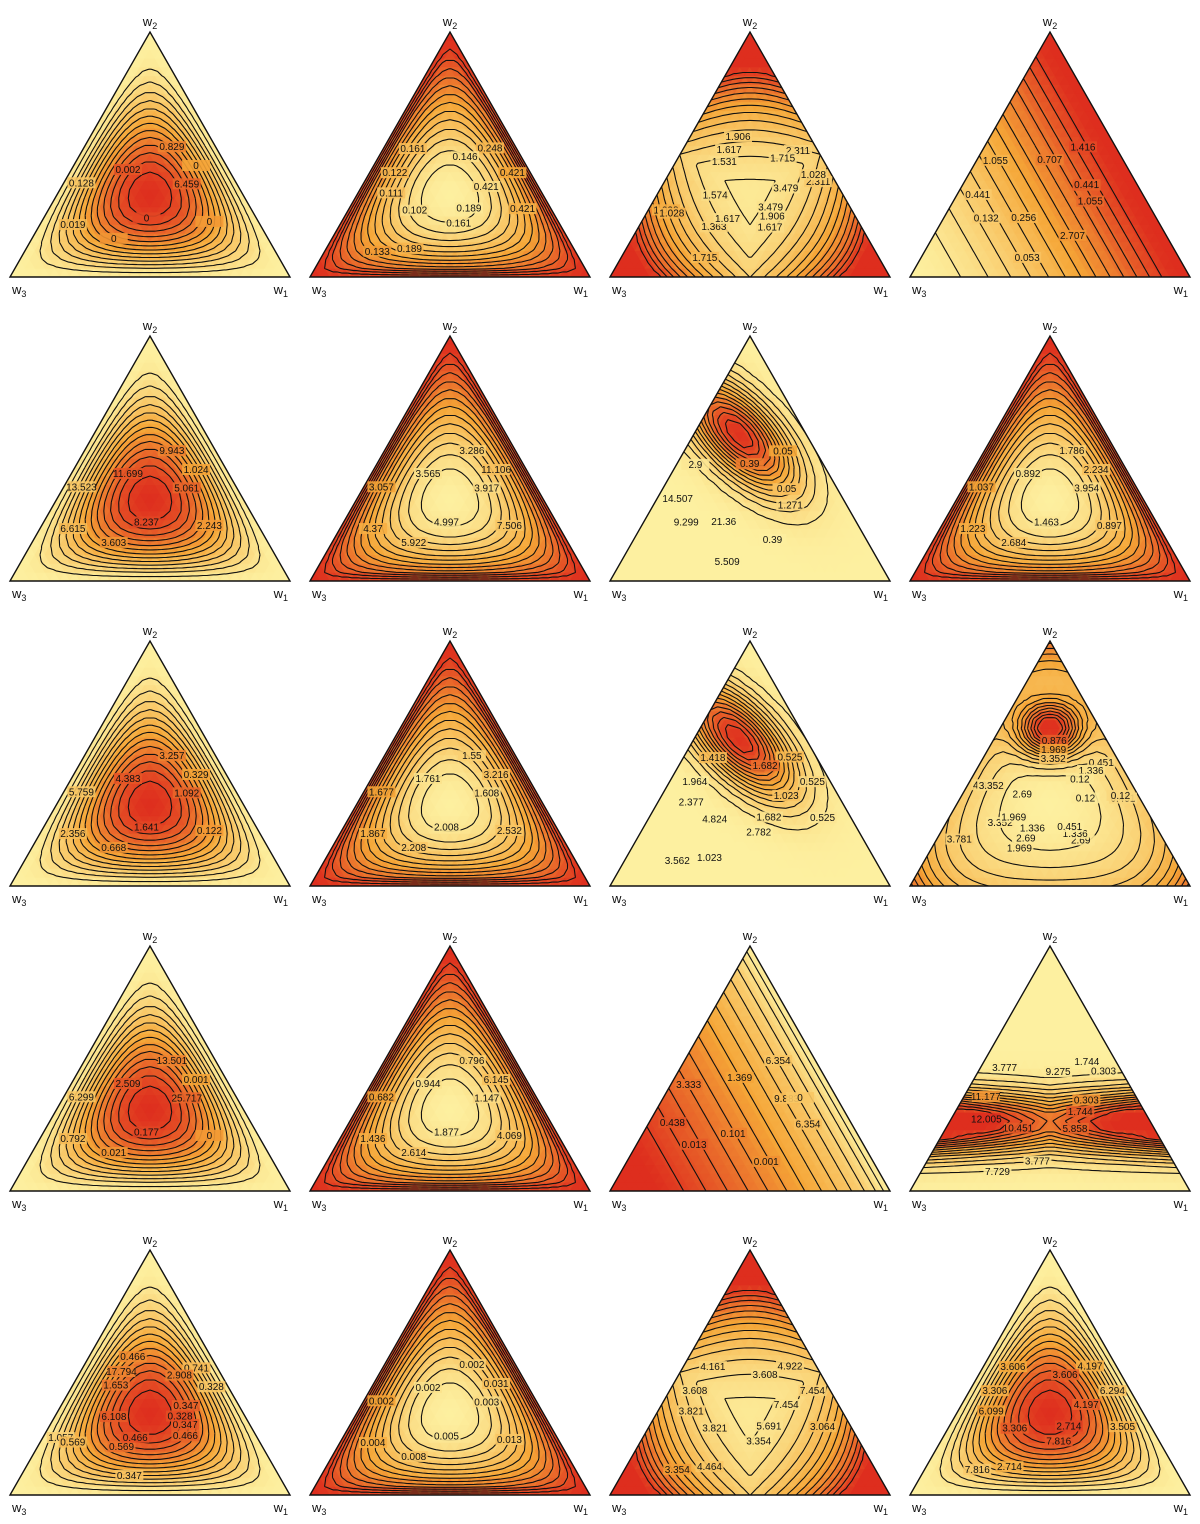  Describe the element at coordinates (704, 258) in the screenshot. I see `contour-label: 1.715` at that location.